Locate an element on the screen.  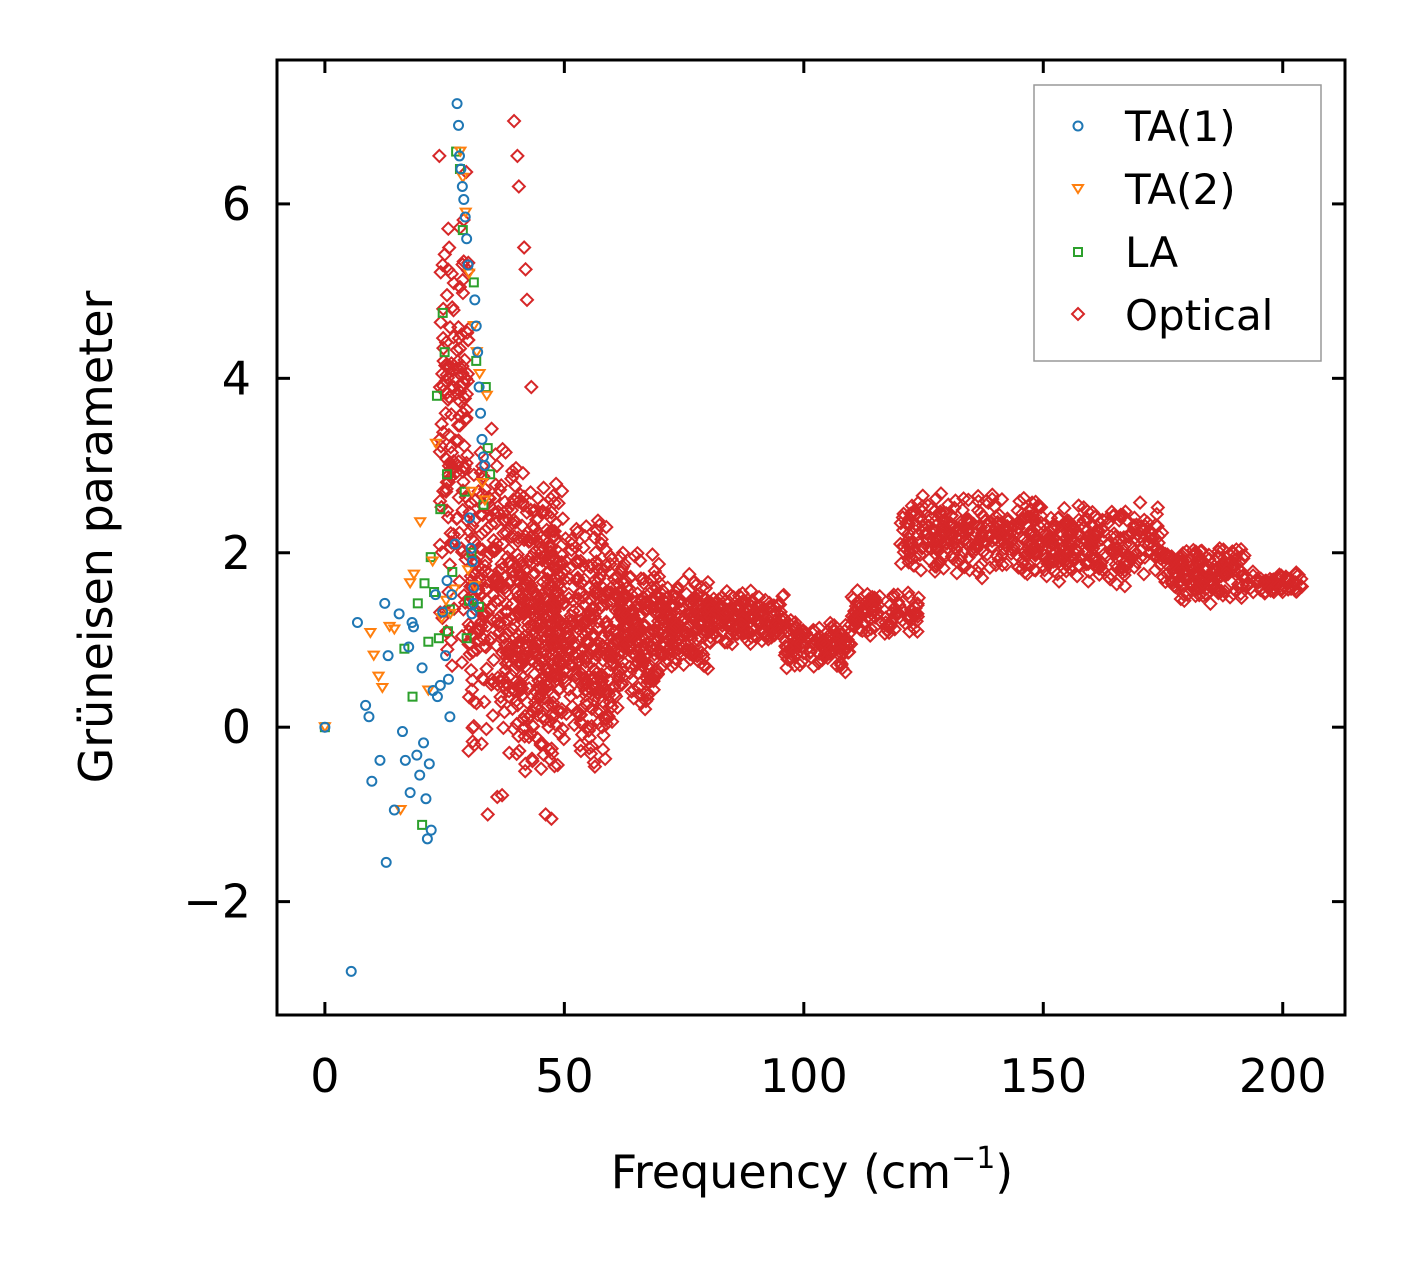
legend-label-optical: Optical is located at coordinates (1199, 315).